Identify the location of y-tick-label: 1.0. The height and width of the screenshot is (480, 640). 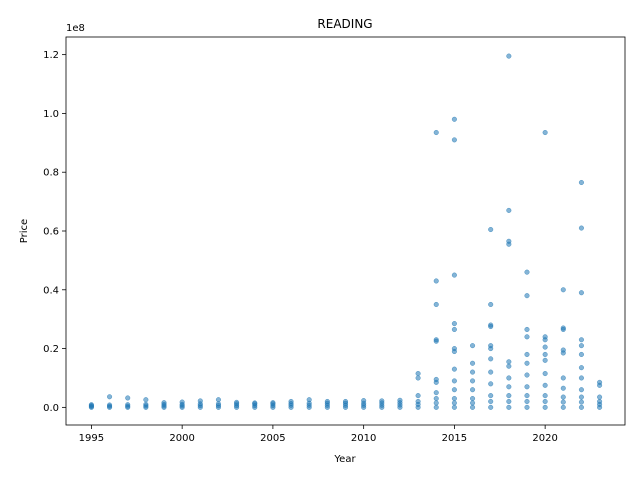
(51, 114).